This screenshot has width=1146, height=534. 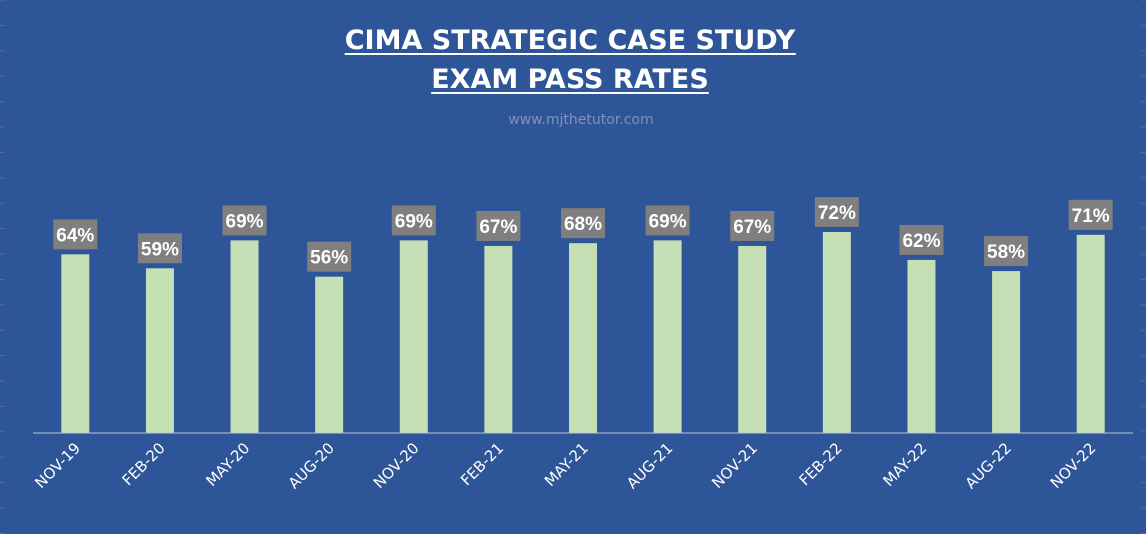 I want to click on data-label: 64%, so click(x=75, y=235).